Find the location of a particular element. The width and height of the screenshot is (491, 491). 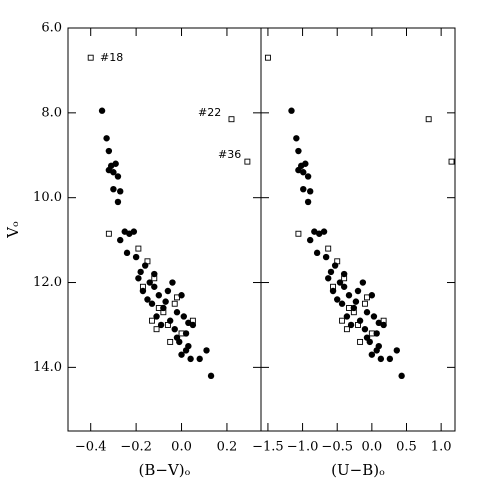

y-tick-label: 14.0 is located at coordinates (47, 367).